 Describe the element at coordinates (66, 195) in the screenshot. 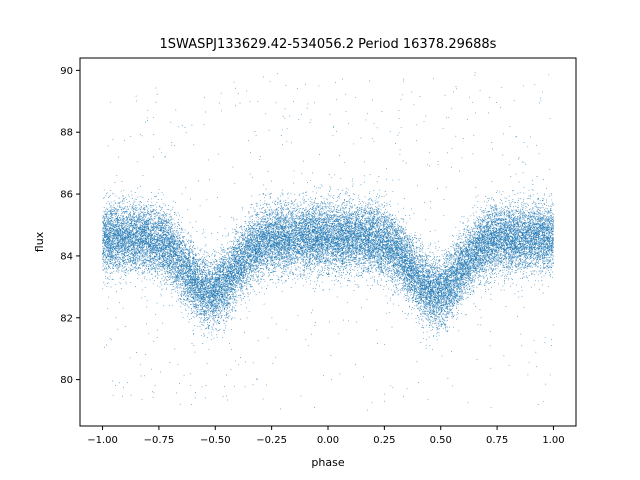

I see `y-tick-label: 86` at that location.